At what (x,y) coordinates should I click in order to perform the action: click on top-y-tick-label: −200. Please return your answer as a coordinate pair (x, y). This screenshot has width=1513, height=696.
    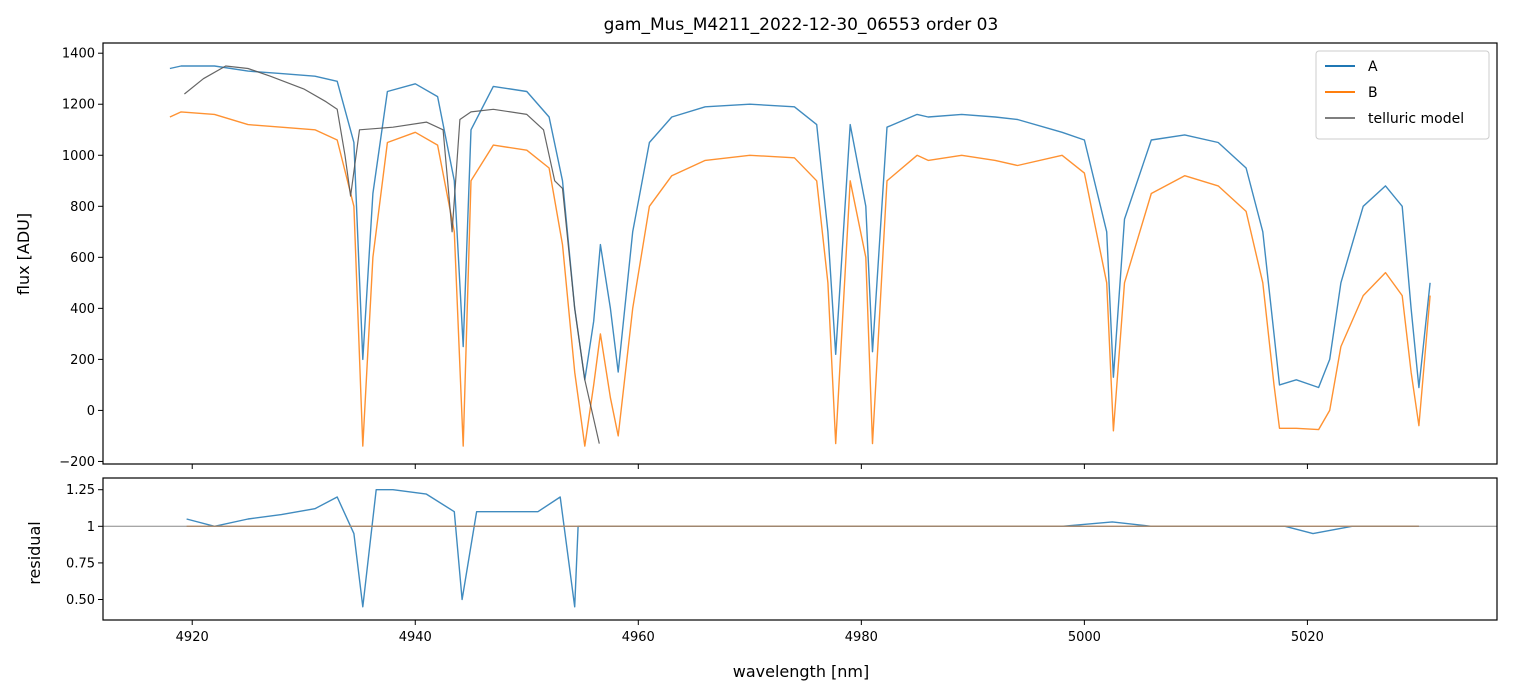
    Looking at the image, I should click on (77, 462).